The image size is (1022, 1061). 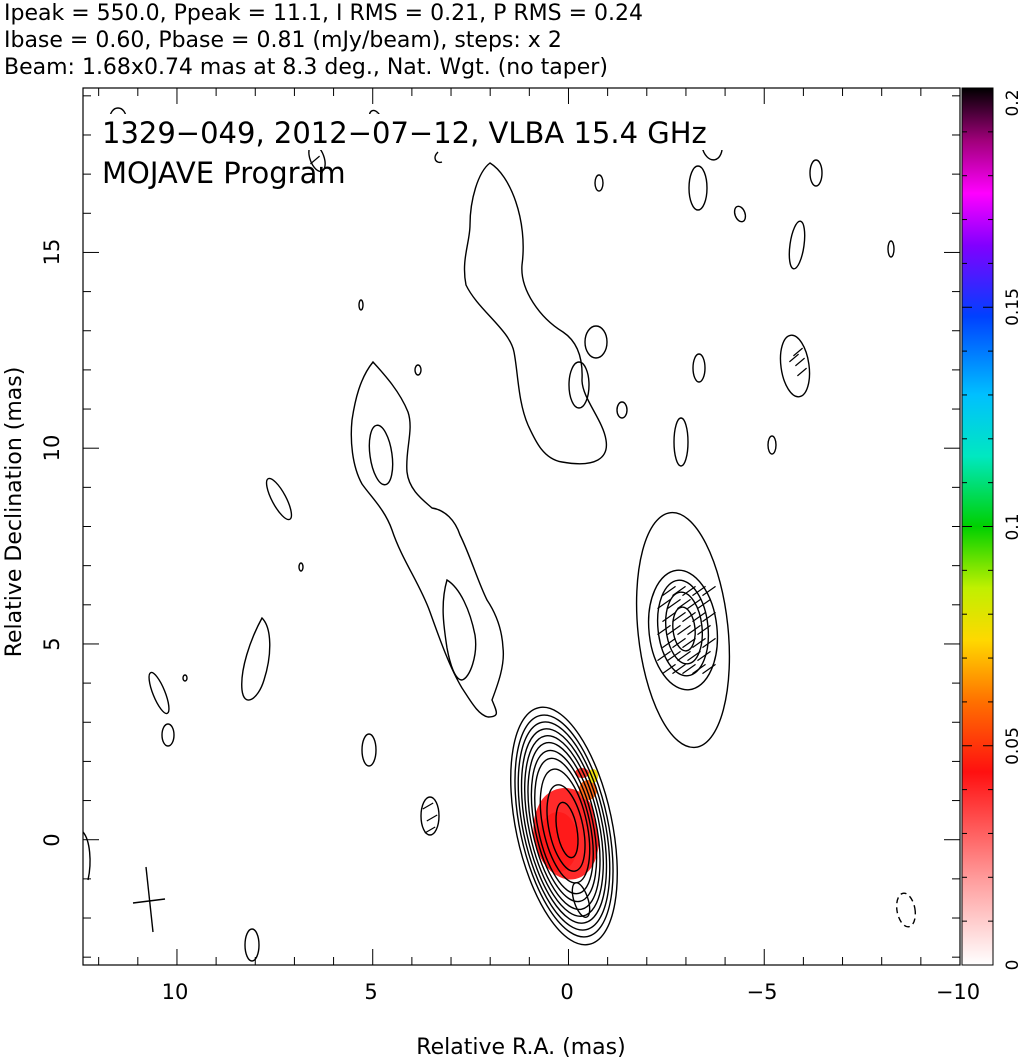 I want to click on colorbar-label-01: 0.1, so click(x=1012, y=526).